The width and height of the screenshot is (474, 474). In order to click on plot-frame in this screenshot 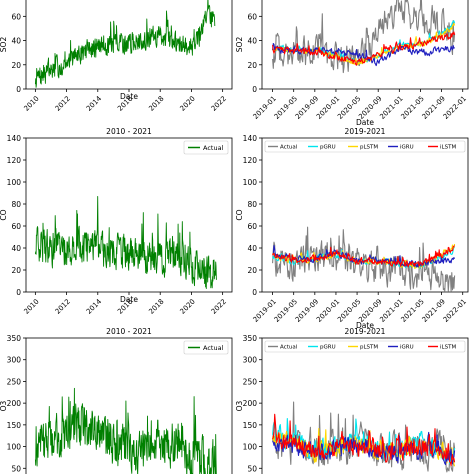, I will do `click(129, 44)`.